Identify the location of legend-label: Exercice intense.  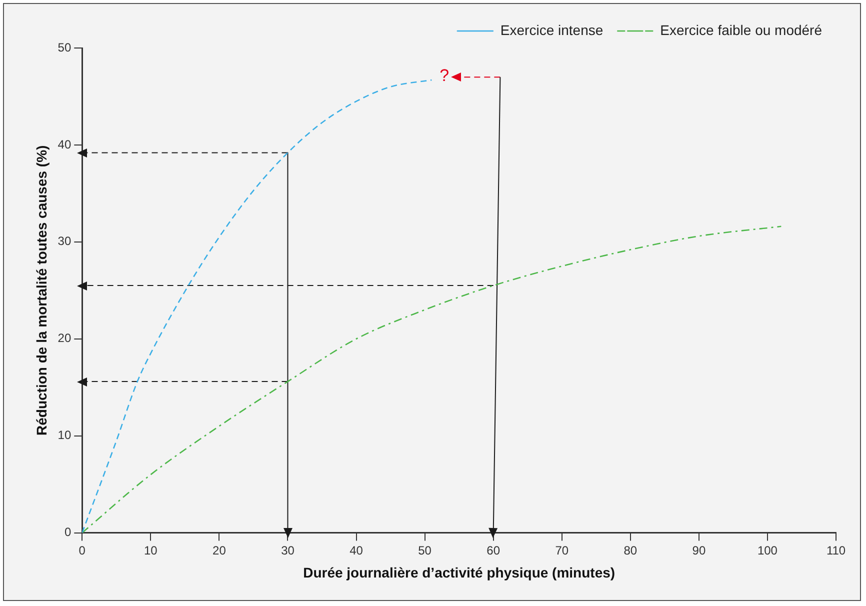
(552, 30).